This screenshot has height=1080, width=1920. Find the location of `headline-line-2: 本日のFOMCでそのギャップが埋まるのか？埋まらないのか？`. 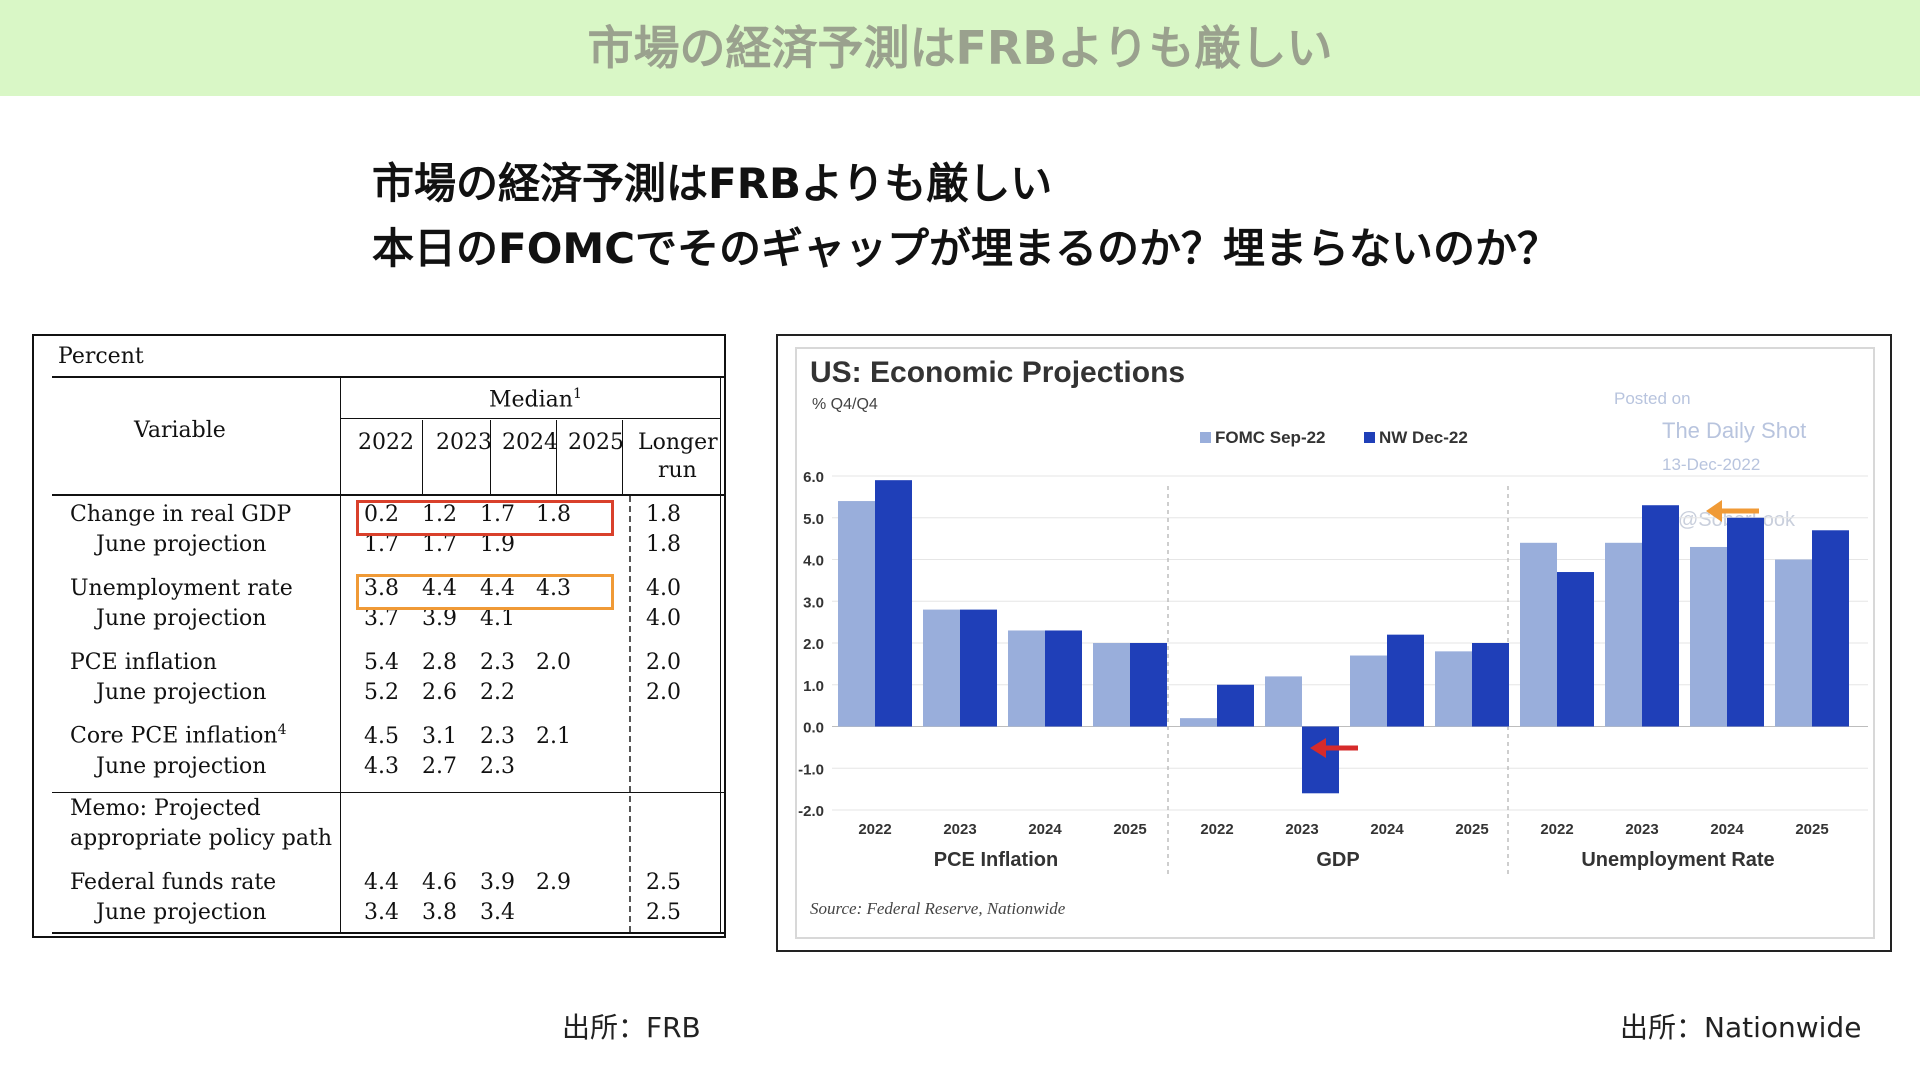

headline-line-2: 本日のFOMCでそのギャップが埋まるのか？埋まらないのか？ is located at coordinates (966, 248).